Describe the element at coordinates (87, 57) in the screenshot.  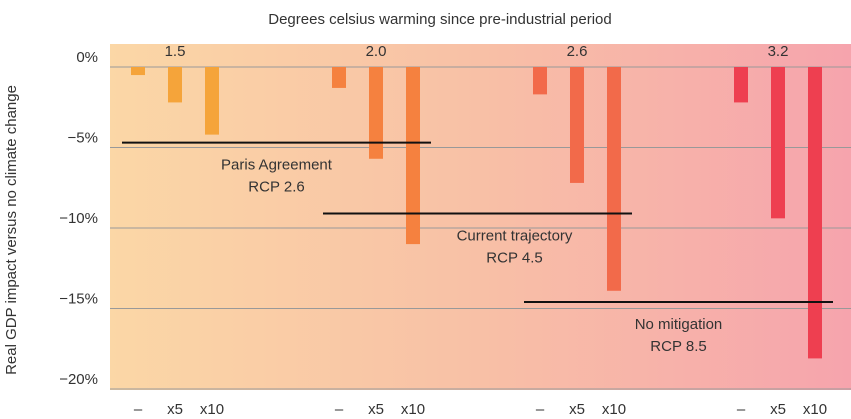
I see `y-tick-label: 0%` at that location.